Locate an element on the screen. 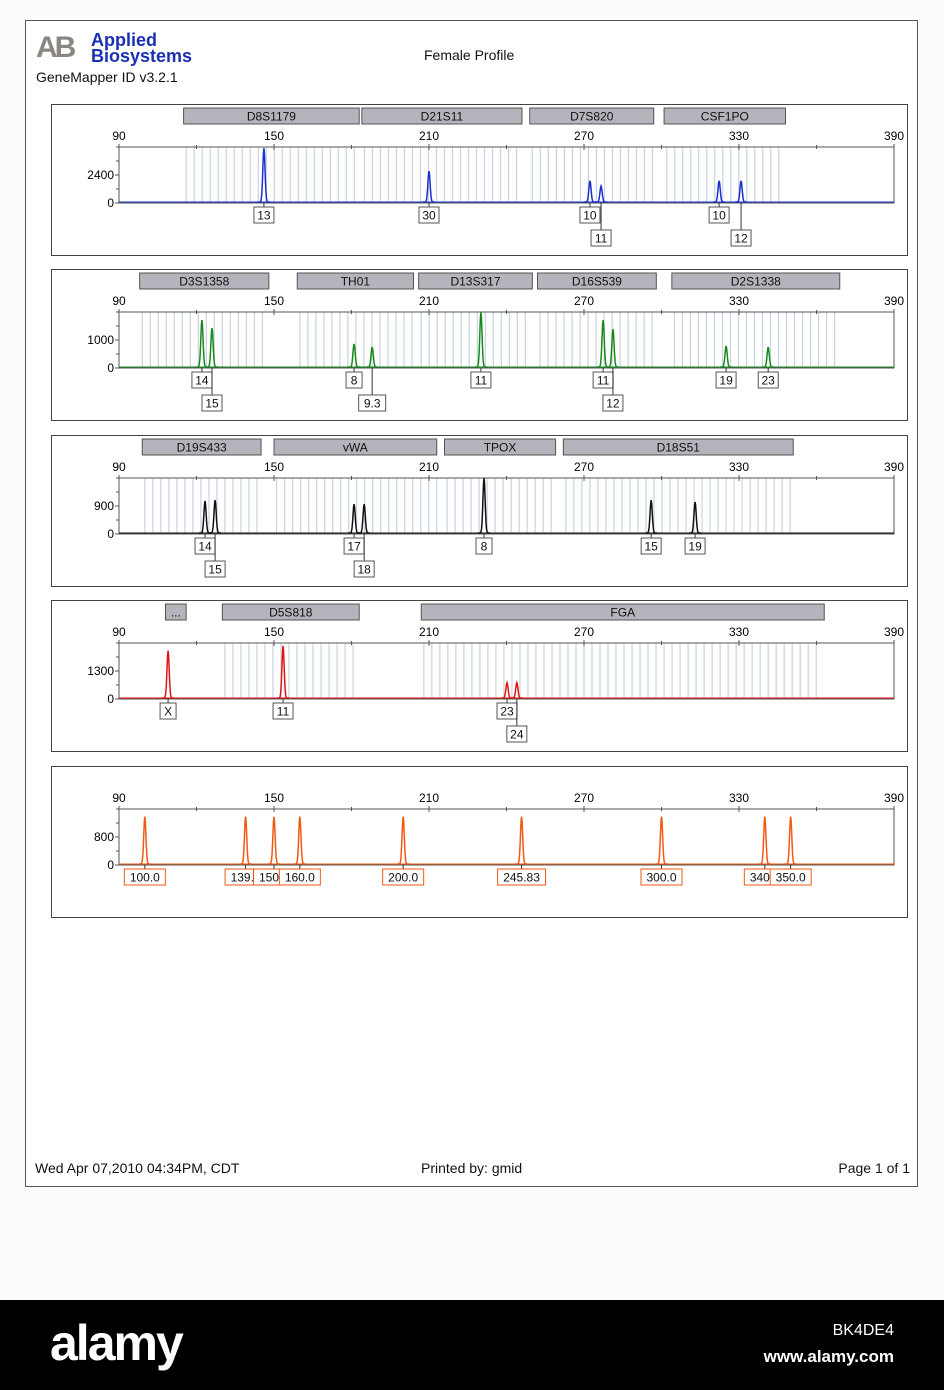  locus-name: CSF1PO is located at coordinates (725, 117).